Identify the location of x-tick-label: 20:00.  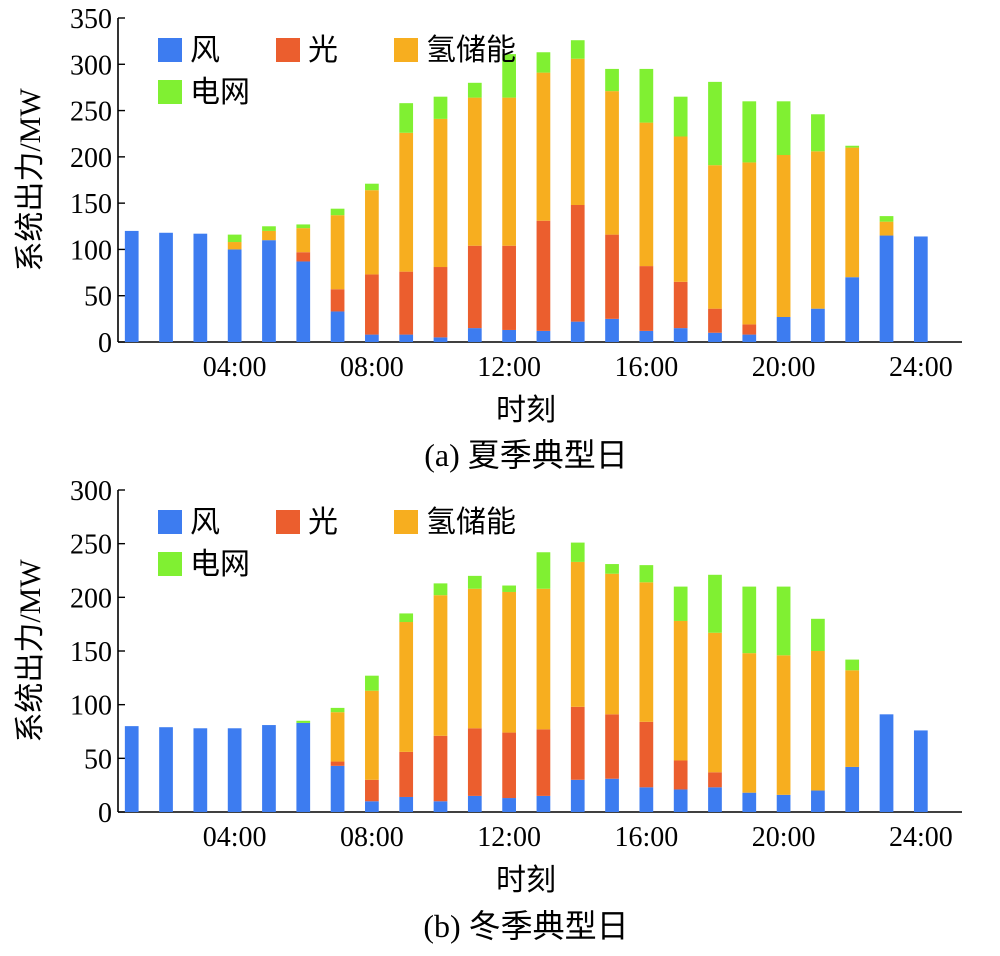
(784, 837).